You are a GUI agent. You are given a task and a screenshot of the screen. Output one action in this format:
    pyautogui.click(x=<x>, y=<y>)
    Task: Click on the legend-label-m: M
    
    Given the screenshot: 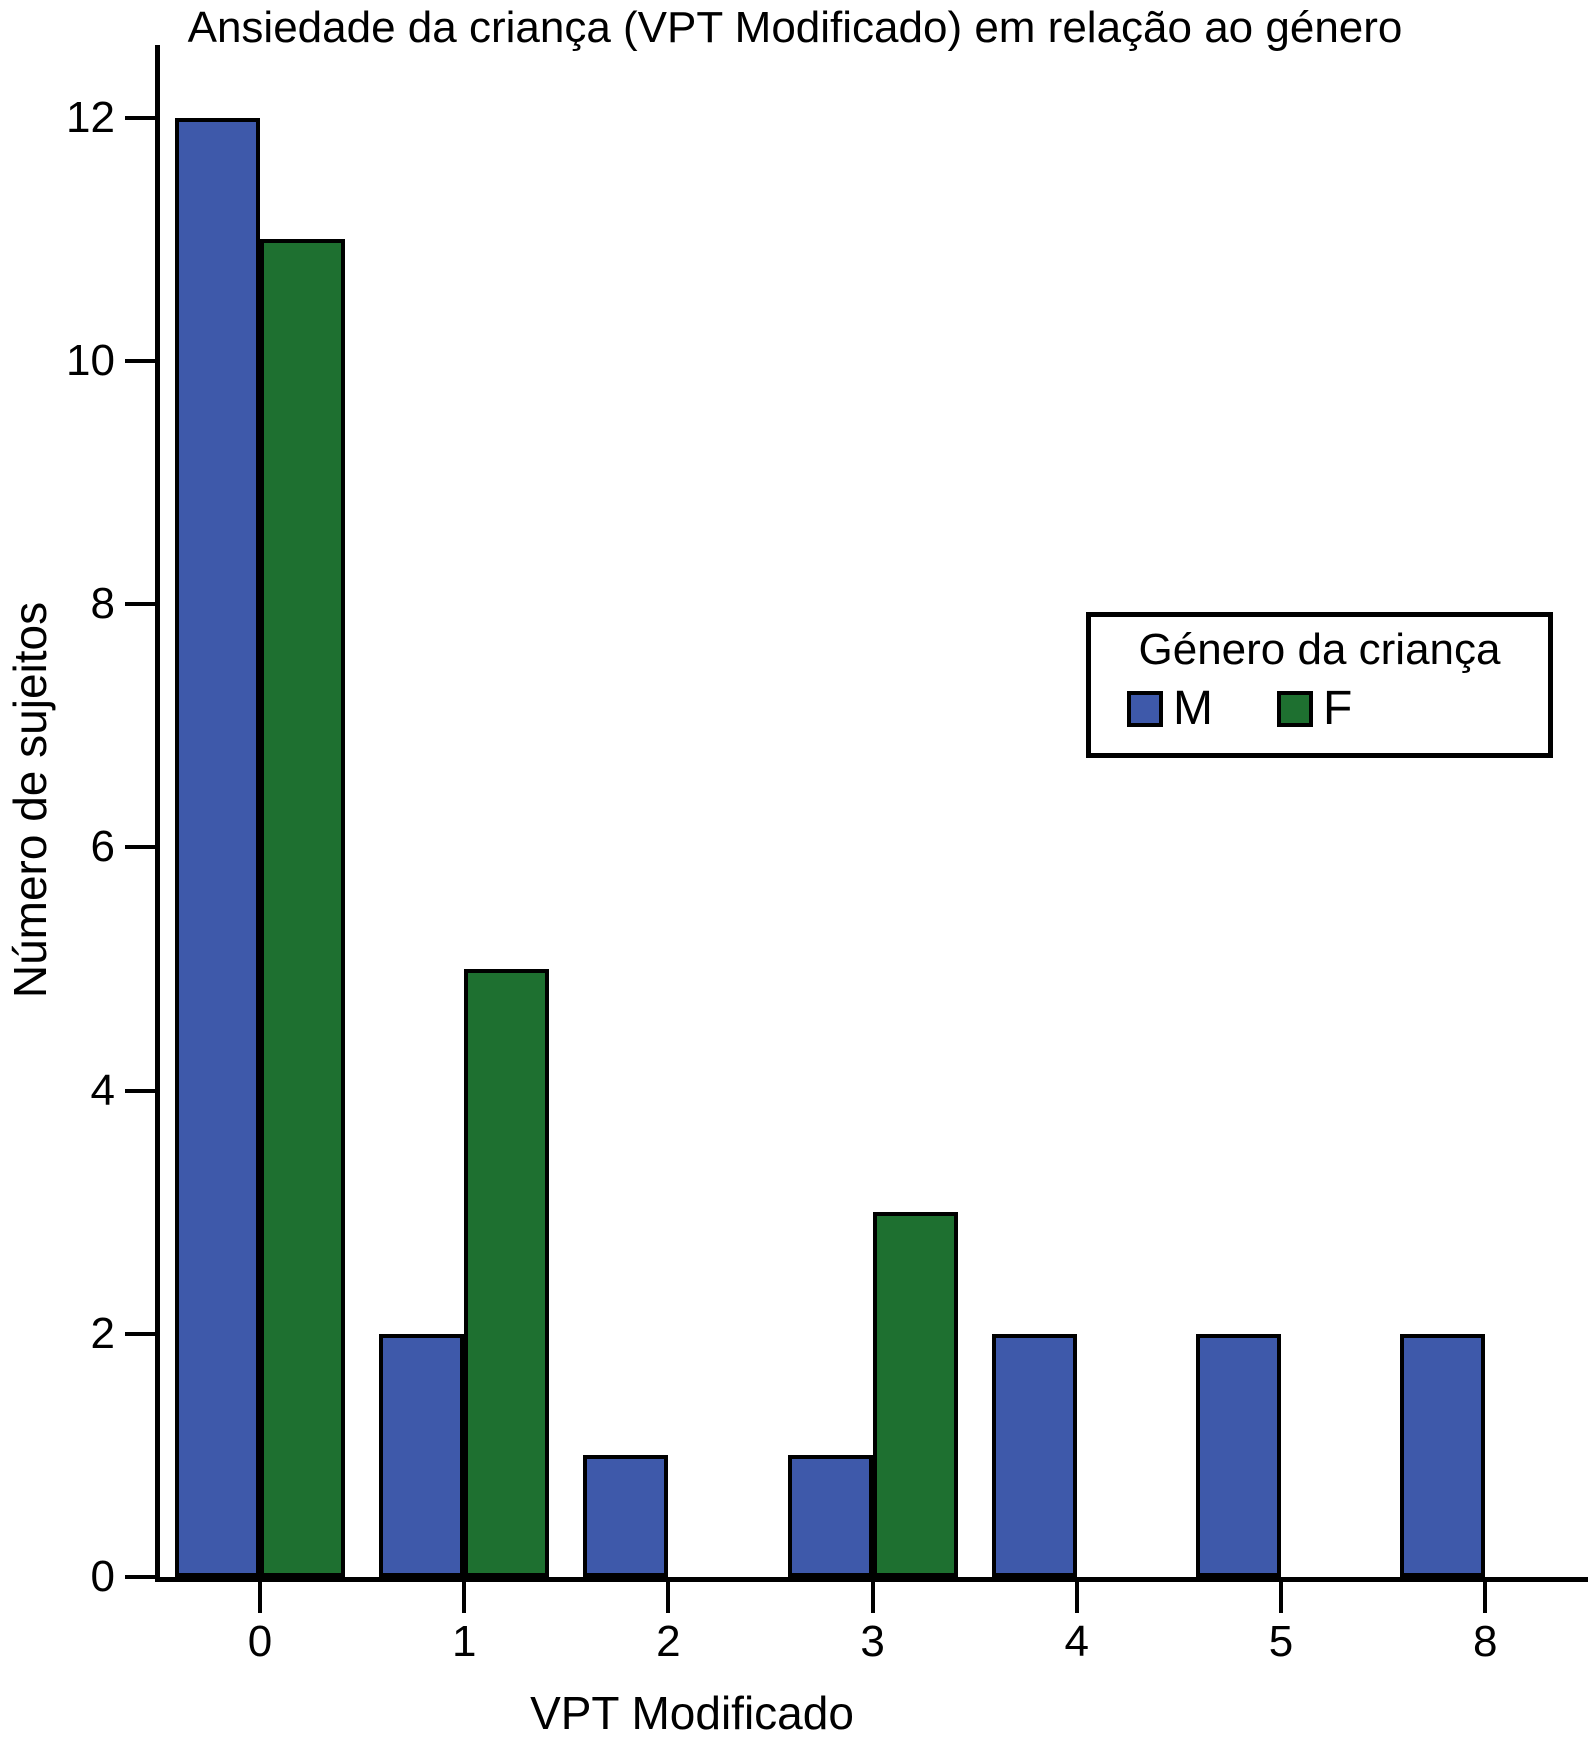 What is the action you would take?
    pyautogui.click(x=1193, y=708)
    